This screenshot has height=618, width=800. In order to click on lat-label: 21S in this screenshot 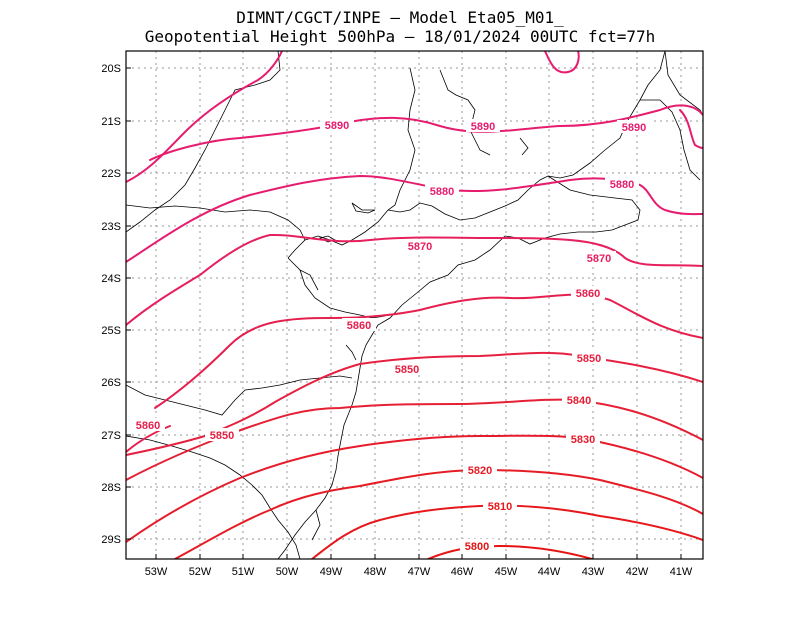, I will do `click(111, 122)`.